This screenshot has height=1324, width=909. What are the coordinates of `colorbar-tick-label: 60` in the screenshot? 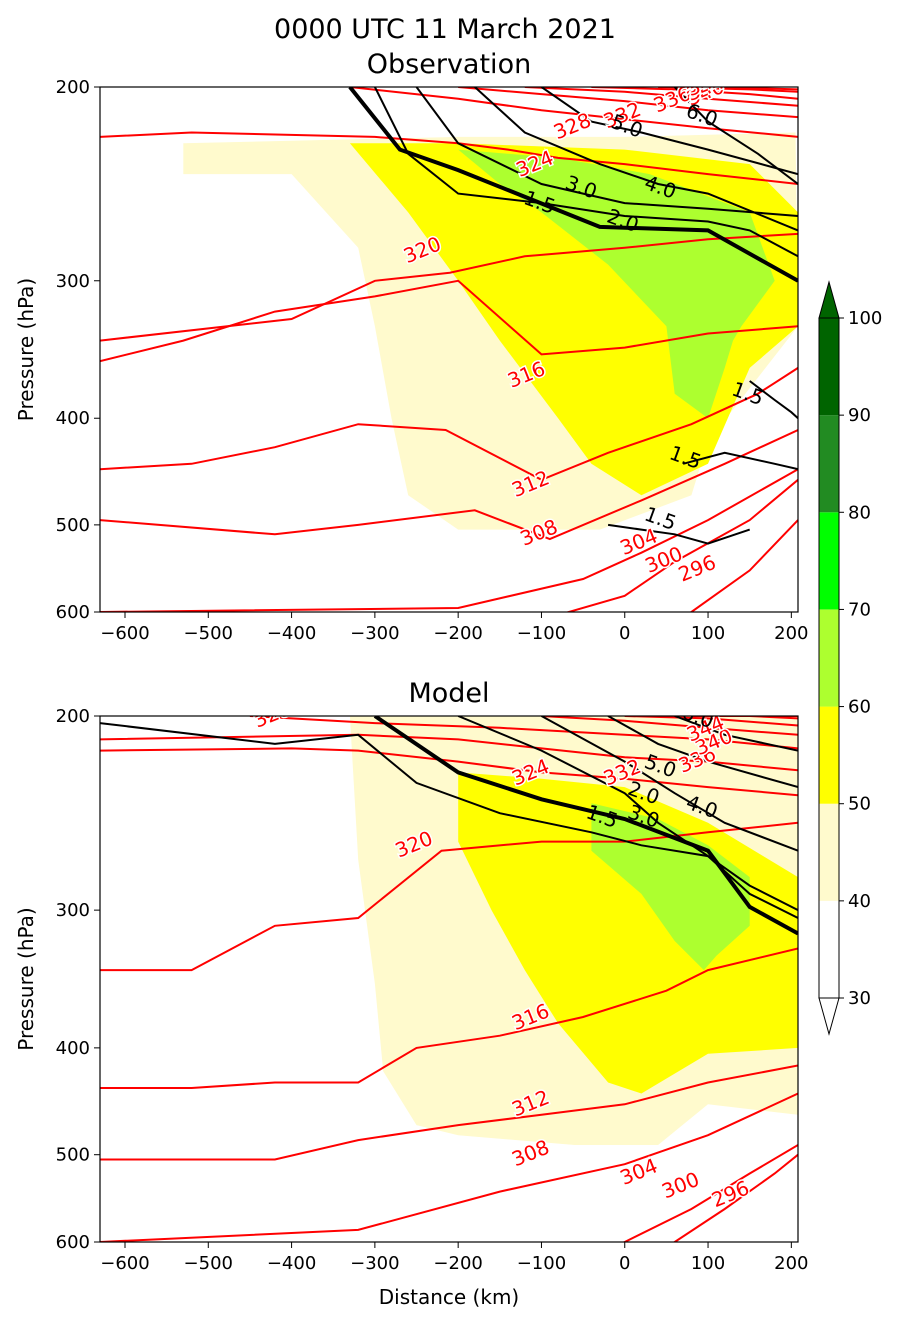 It's located at (859, 707).